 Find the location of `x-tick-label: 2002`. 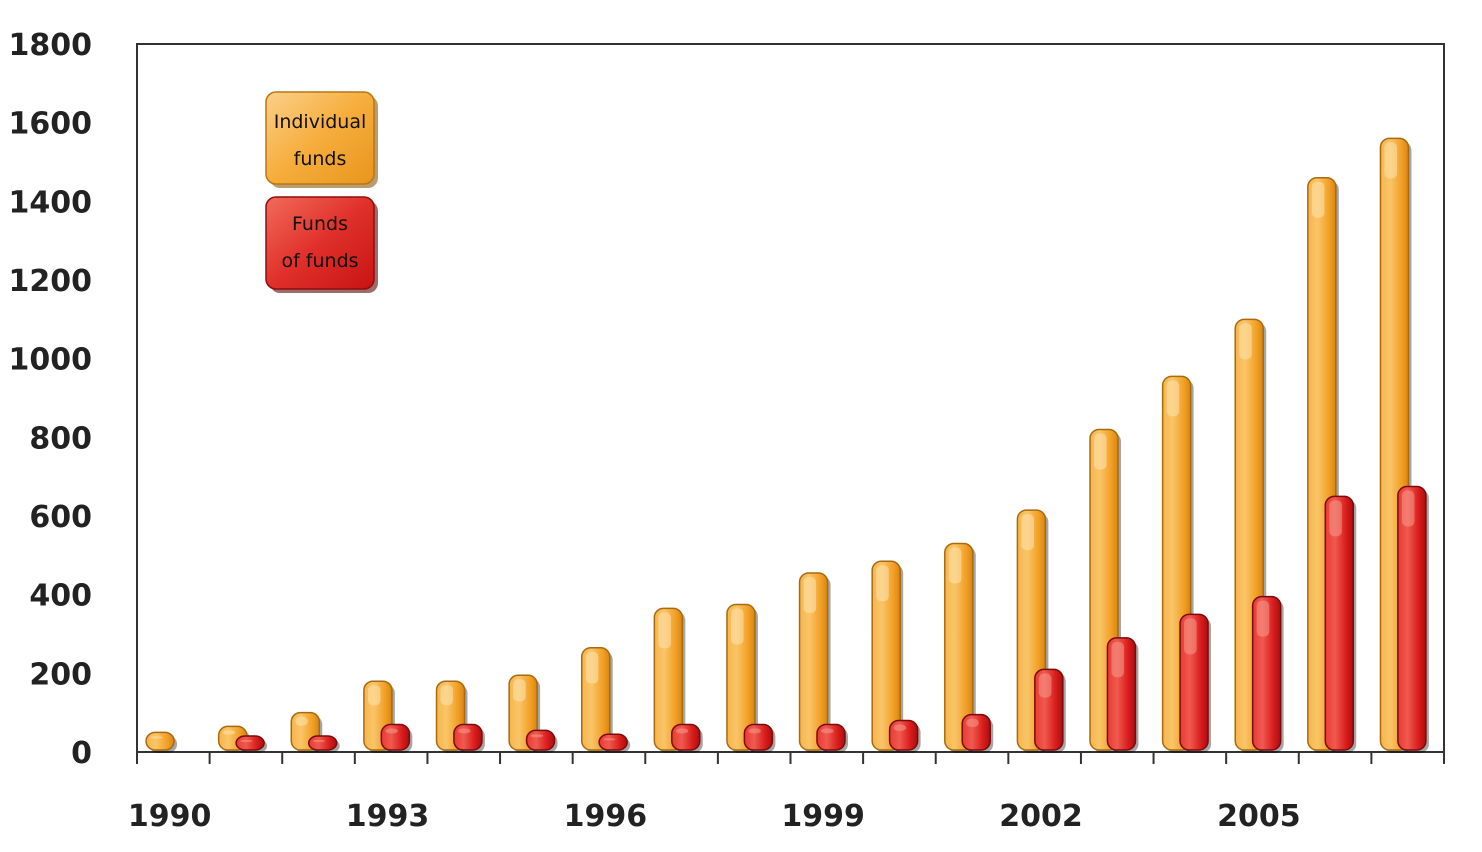

x-tick-label: 2002 is located at coordinates (1041, 816).